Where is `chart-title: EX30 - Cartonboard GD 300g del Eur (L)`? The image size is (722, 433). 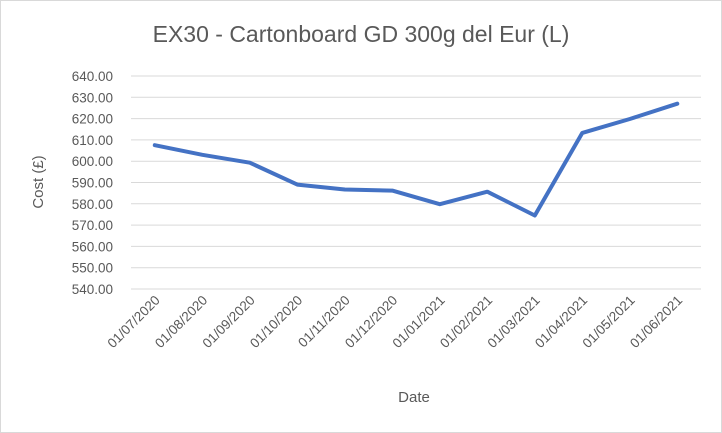
chart-title: EX30 - Cartonboard GD 300g del Eur (L) is located at coordinates (361, 34).